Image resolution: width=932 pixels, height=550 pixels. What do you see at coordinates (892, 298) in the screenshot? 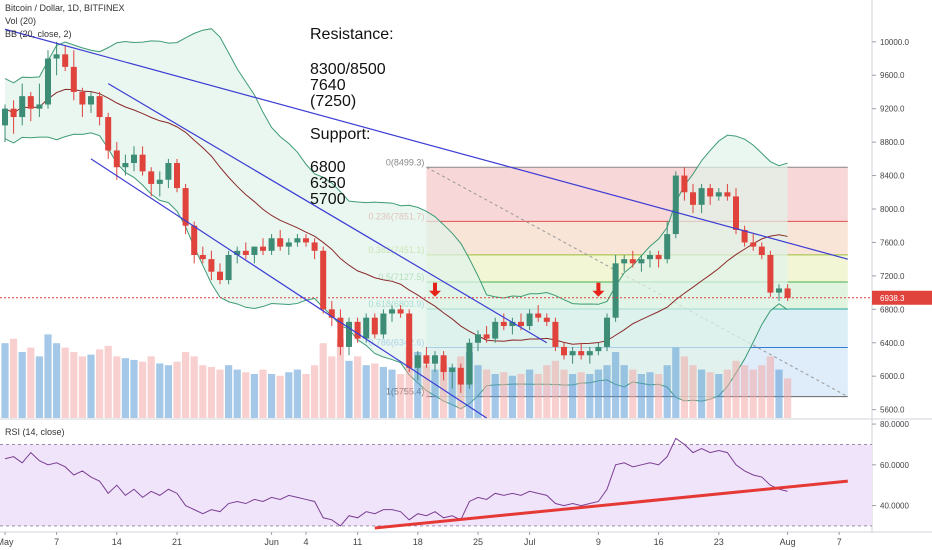
I see `current-price-label: 6938.3` at bounding box center [892, 298].